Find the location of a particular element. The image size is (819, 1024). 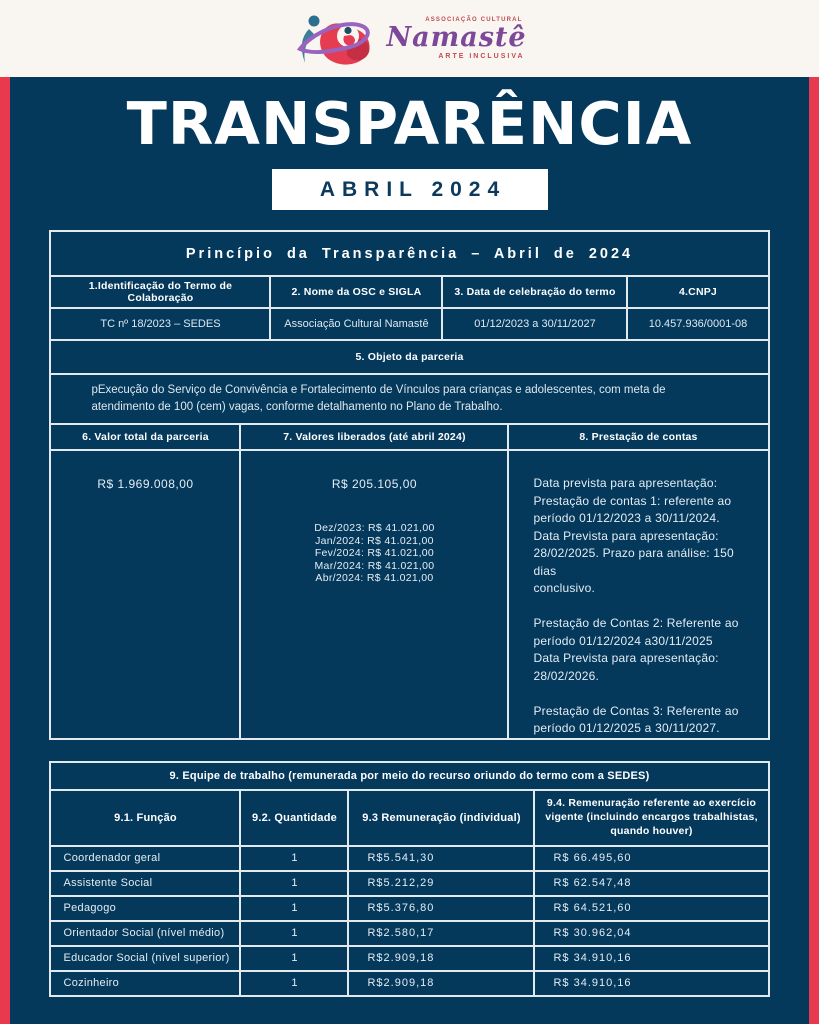

row-remuneracao-anual: R$ 30.962,04 is located at coordinates (651, 933).